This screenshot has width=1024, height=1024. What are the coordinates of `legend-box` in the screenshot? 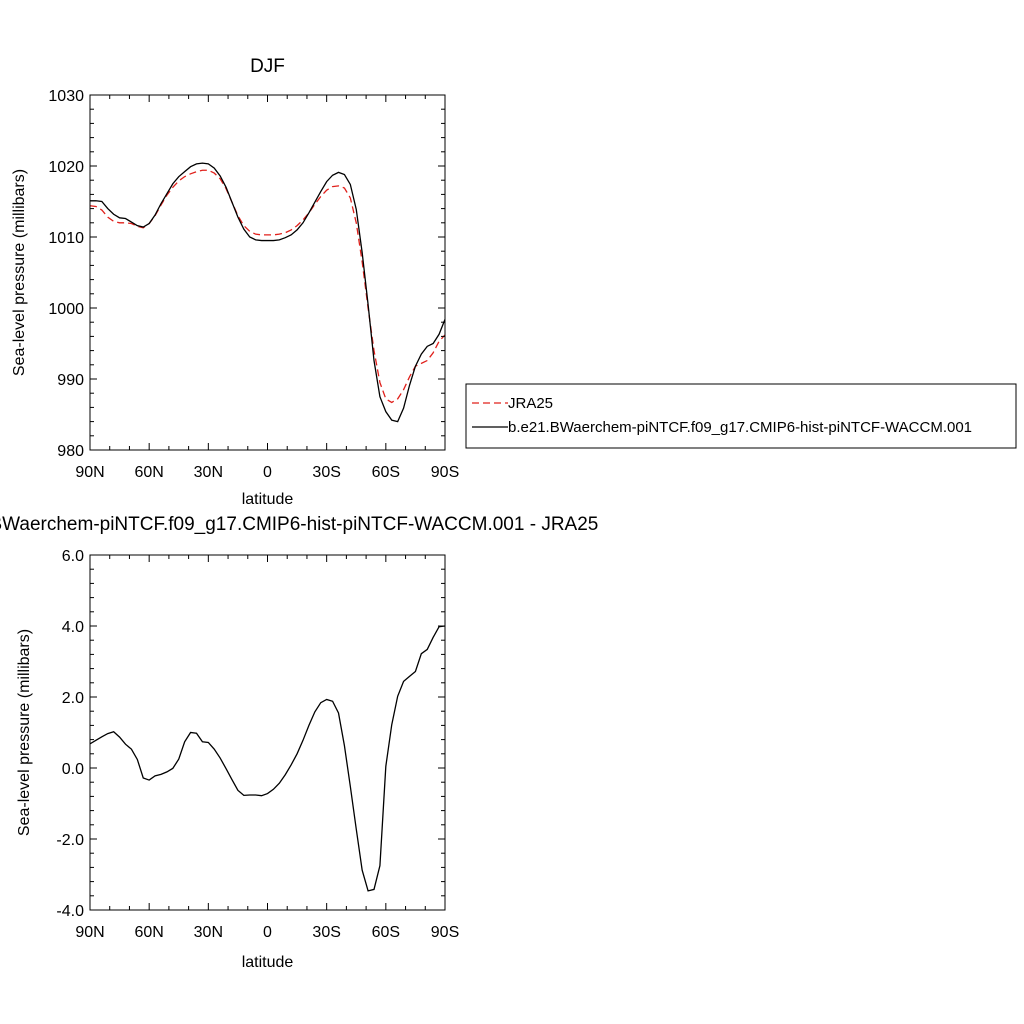 It's located at (741, 416).